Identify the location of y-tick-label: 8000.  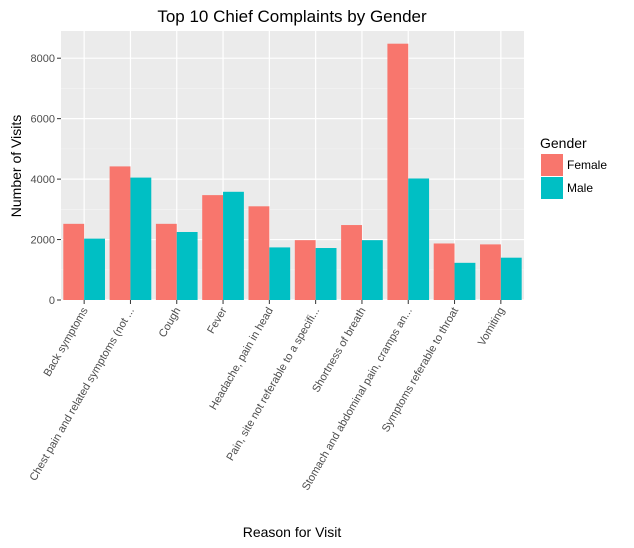
(43, 59).